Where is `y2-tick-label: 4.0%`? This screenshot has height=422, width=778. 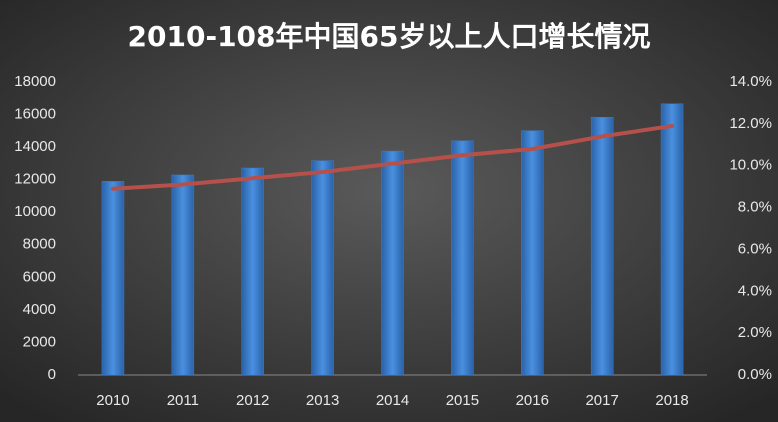 y2-tick-label: 4.0% is located at coordinates (755, 290).